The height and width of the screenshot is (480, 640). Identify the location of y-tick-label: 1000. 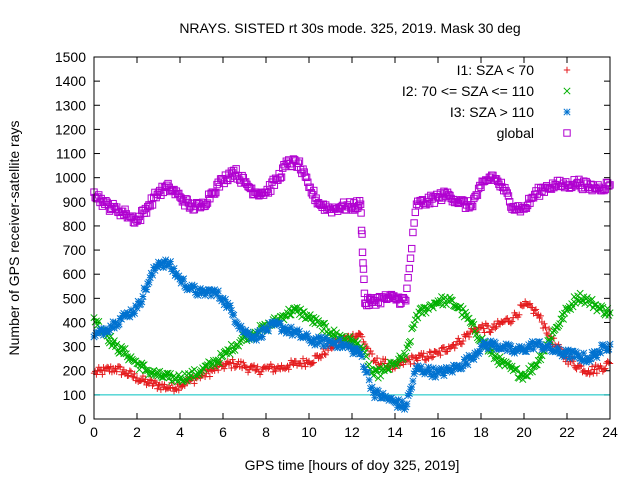
(70, 178).